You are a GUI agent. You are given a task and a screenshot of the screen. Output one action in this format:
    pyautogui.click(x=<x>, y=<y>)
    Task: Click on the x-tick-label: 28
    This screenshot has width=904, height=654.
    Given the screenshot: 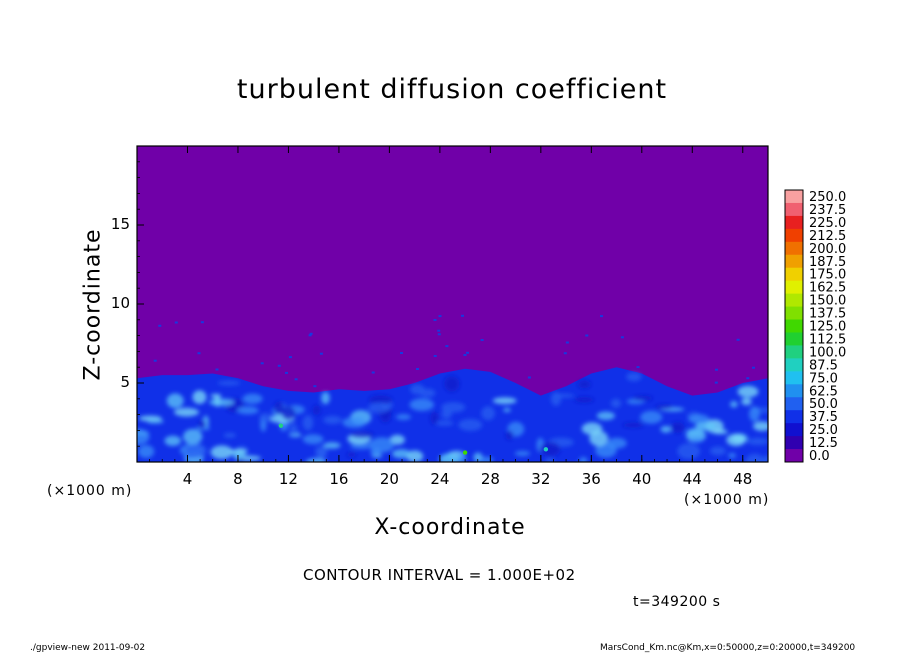 What is the action you would take?
    pyautogui.click(x=490, y=479)
    